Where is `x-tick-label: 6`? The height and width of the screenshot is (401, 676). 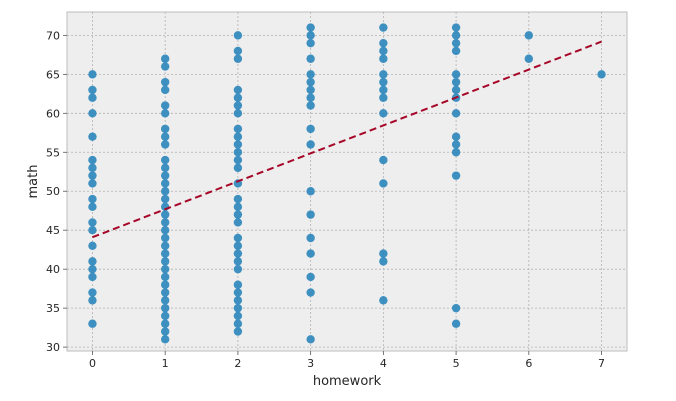
x-tick-label: 6 is located at coordinates (528, 363).